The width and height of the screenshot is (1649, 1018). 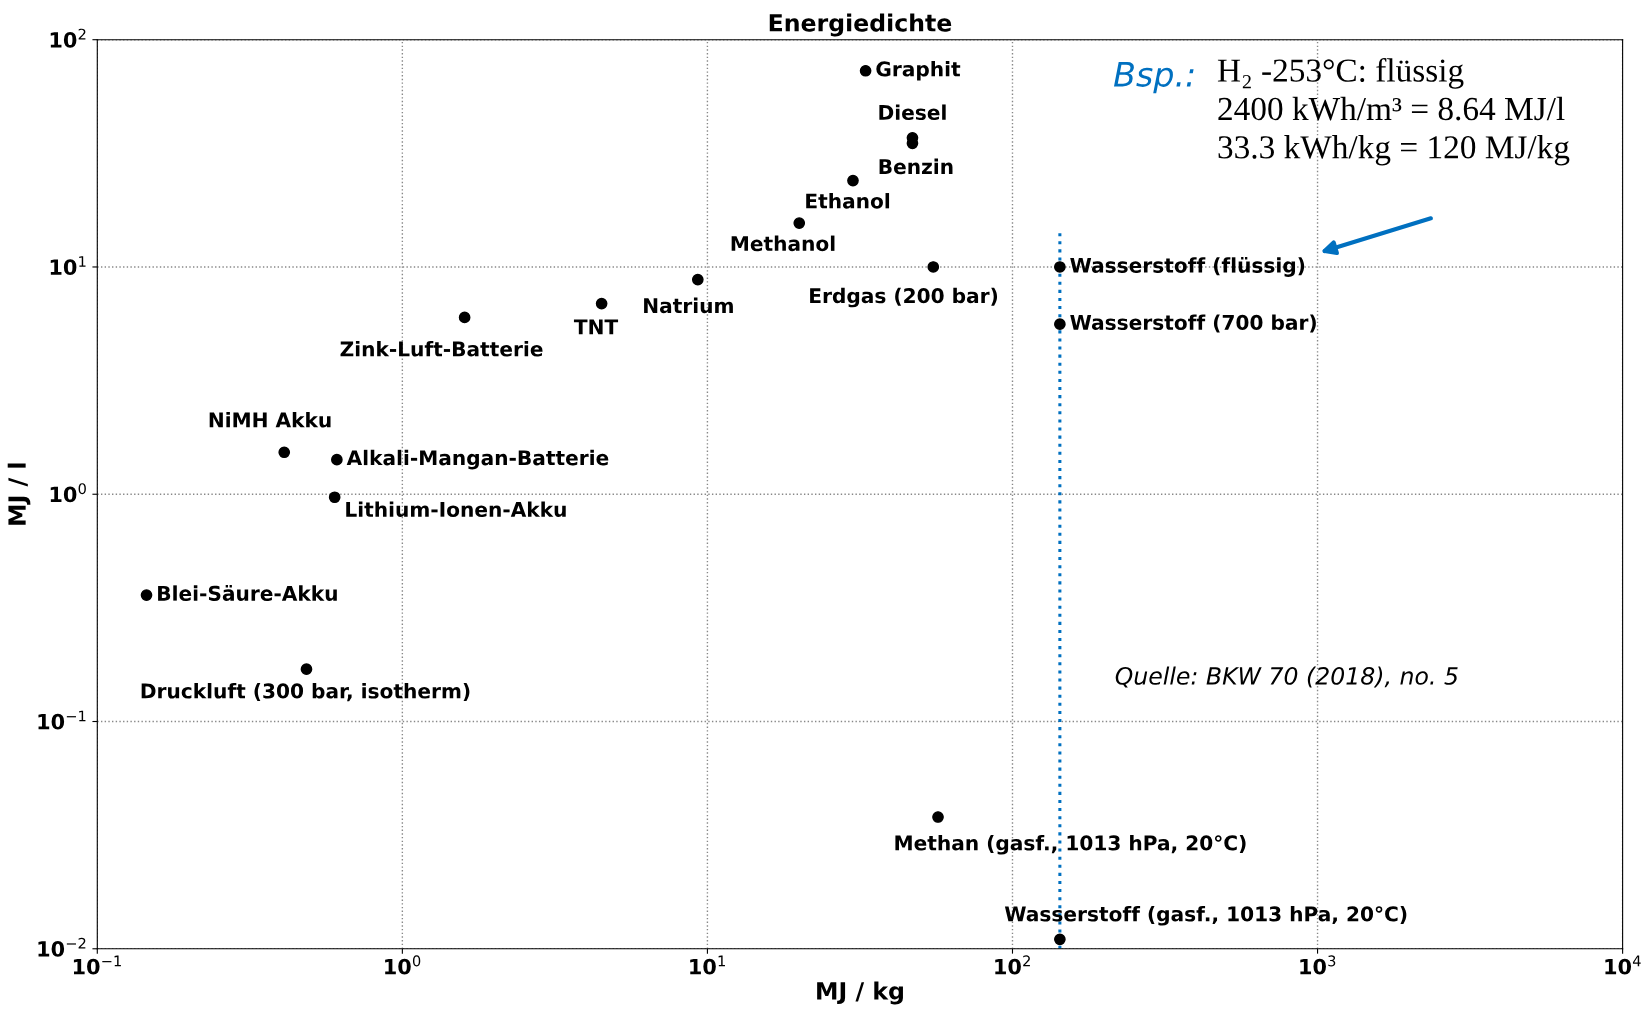 What do you see at coordinates (1205, 915) in the screenshot?
I see `annotation: Wasserstoff (gasf., 1013 hPa, 20°C)` at bounding box center [1205, 915].